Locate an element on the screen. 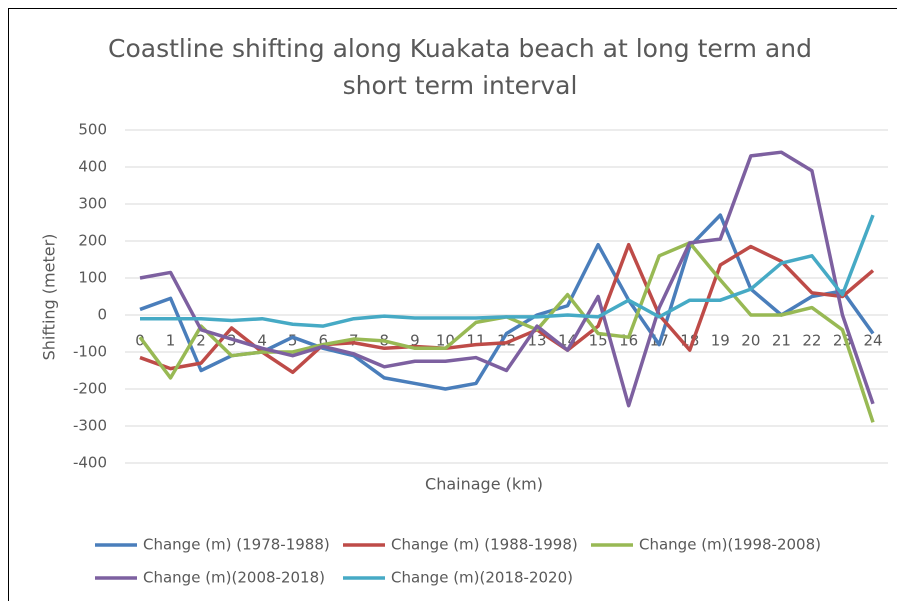  x-tick-label: 12 is located at coordinates (506, 341).